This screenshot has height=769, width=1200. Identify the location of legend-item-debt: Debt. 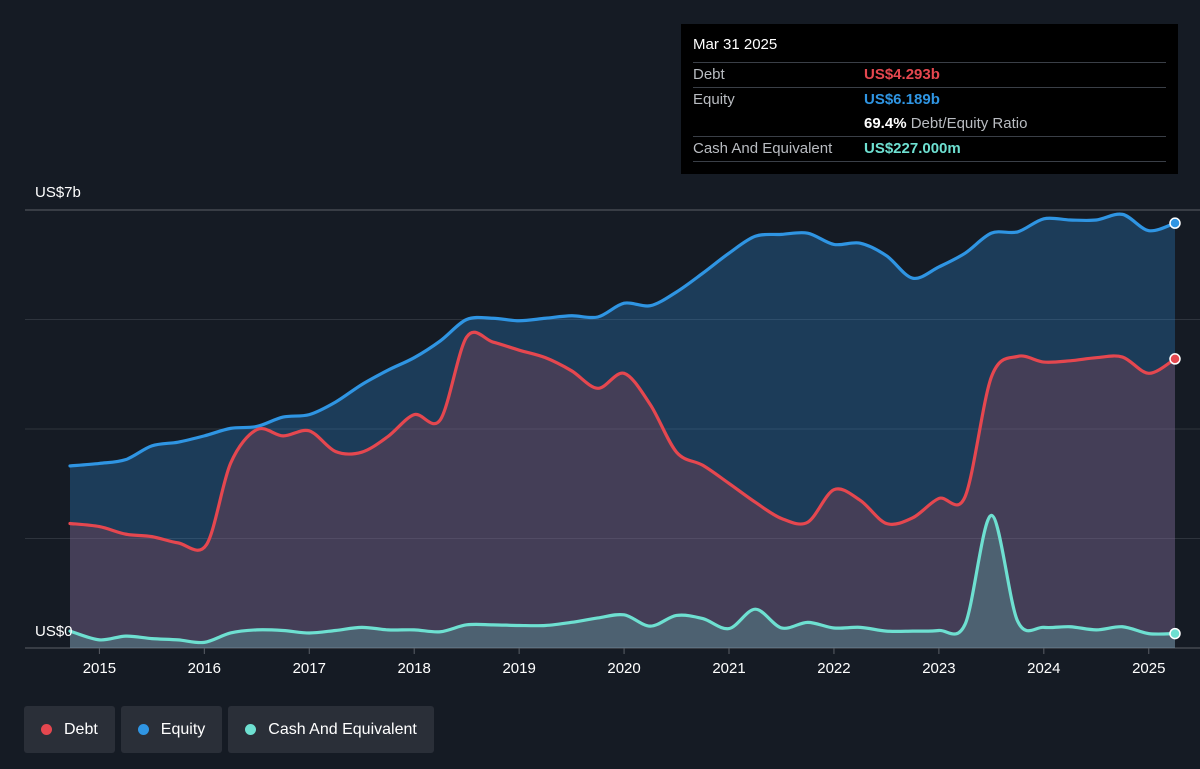
(69, 729).